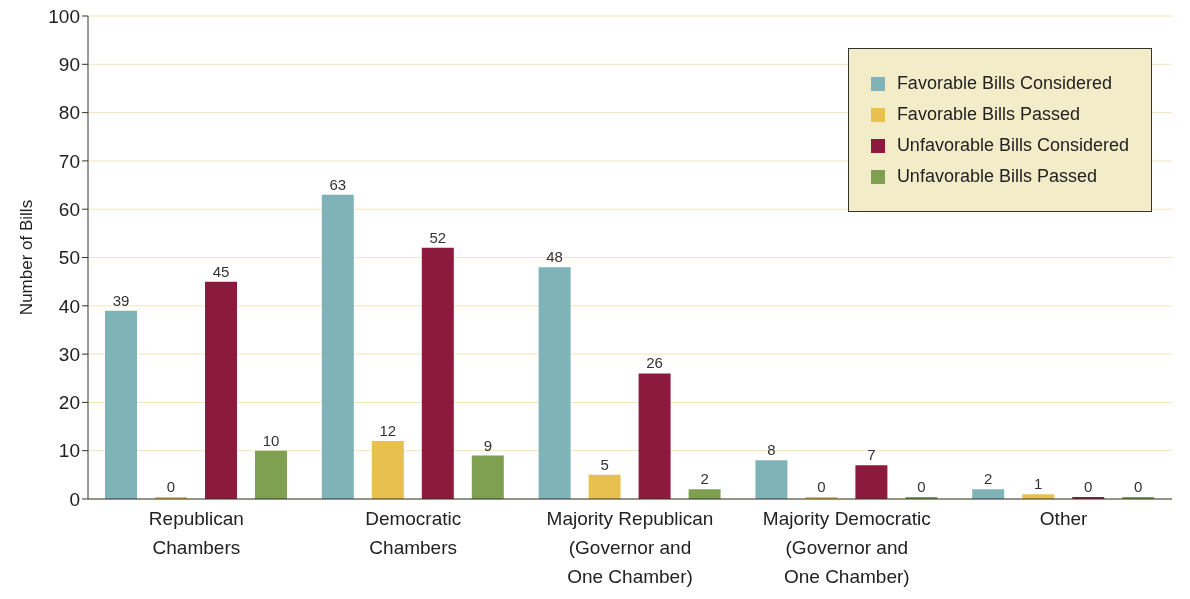 The height and width of the screenshot is (599, 1190). I want to click on y-tick-label: 20, so click(69, 403).